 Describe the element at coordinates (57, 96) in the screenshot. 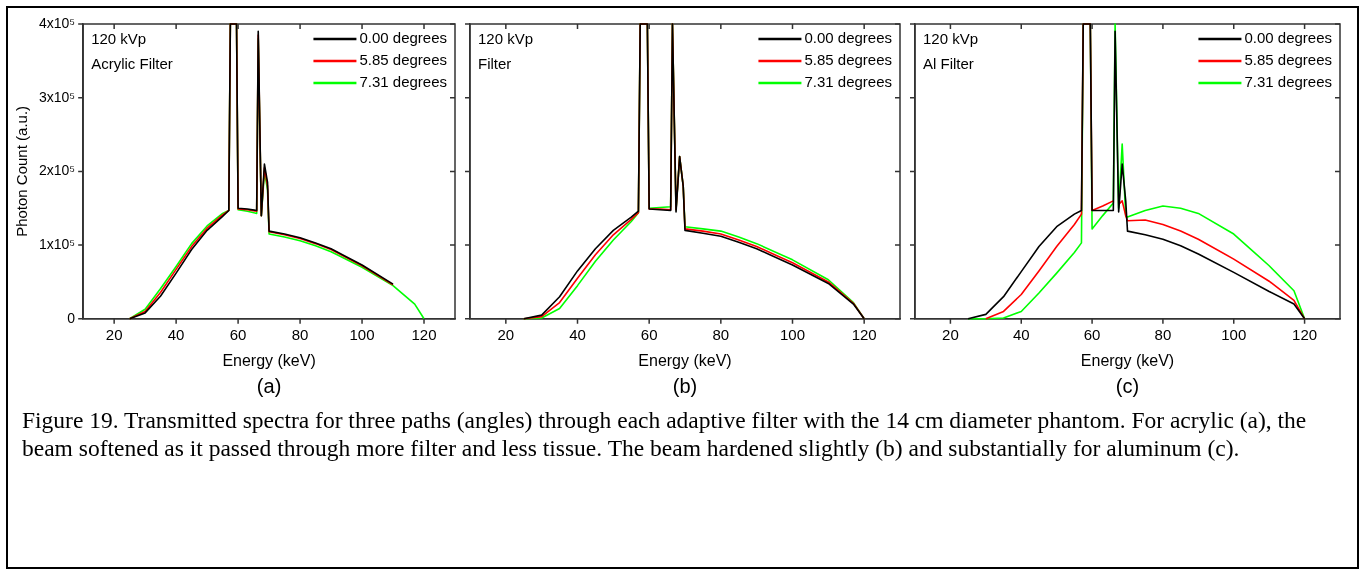

I see `y-tick-label: 3x10⁵` at that location.